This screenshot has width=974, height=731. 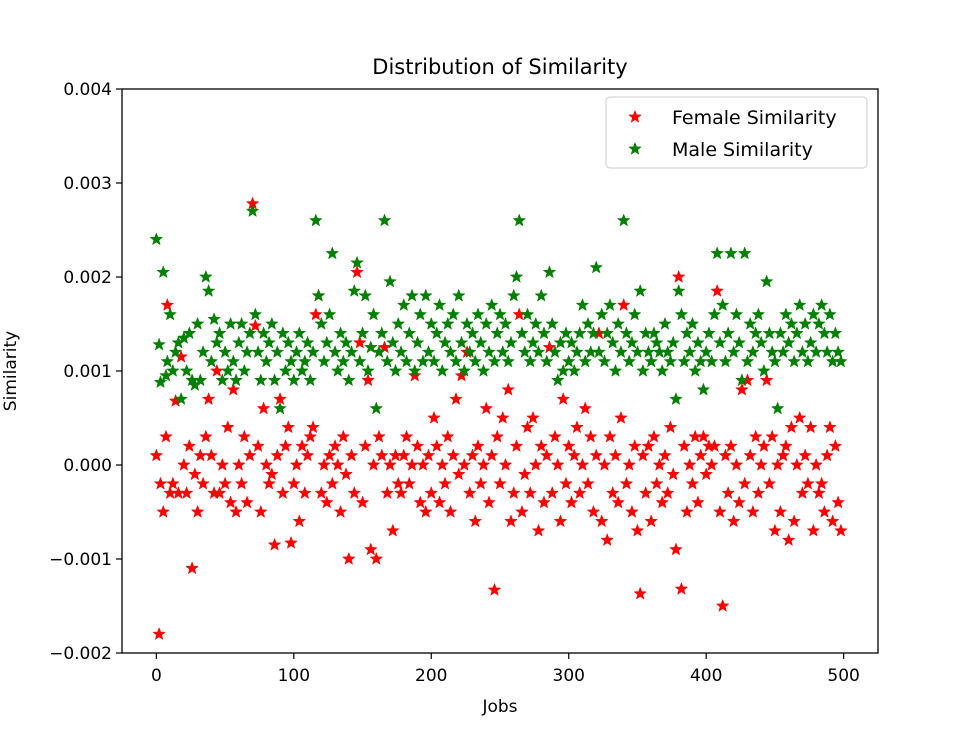 I want to click on legend-marker, so click(x=635, y=148).